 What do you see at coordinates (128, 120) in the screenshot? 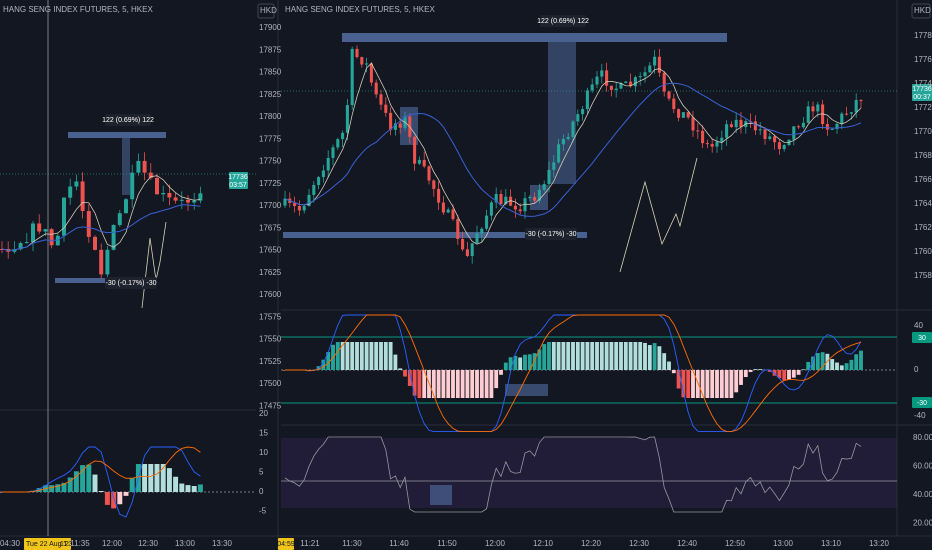
I see `measure-label: 122 (0.69%) 122` at bounding box center [128, 120].